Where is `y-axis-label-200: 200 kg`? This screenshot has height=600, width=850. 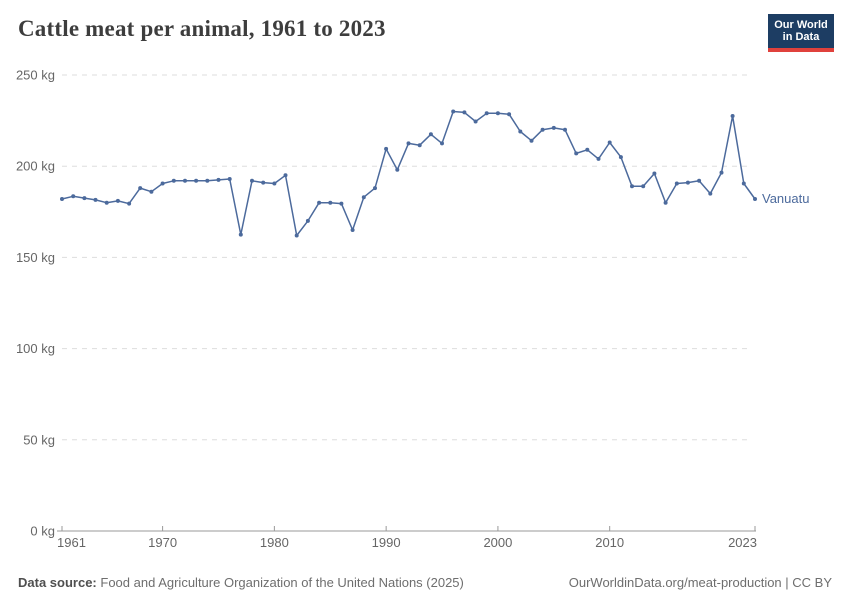
y-axis-label-200: 200 kg is located at coordinates (35, 166).